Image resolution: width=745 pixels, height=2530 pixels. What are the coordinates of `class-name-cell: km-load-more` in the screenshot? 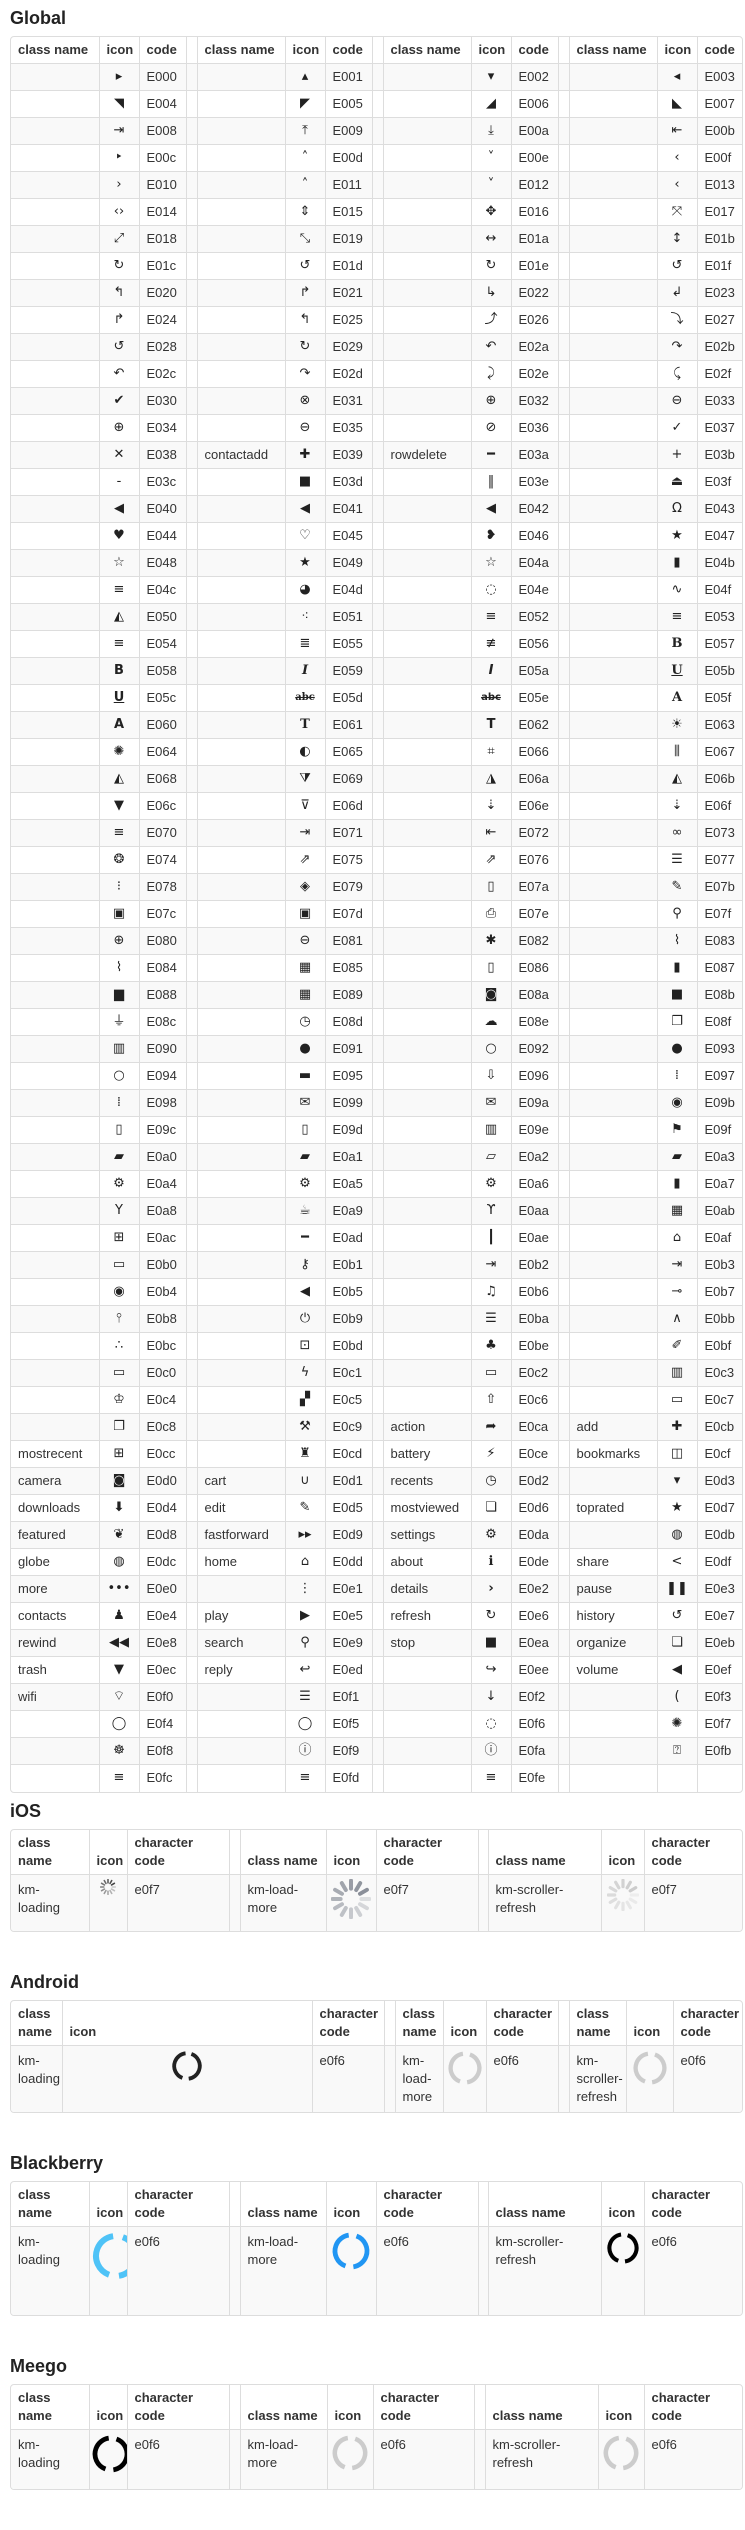 It's located at (283, 1902).